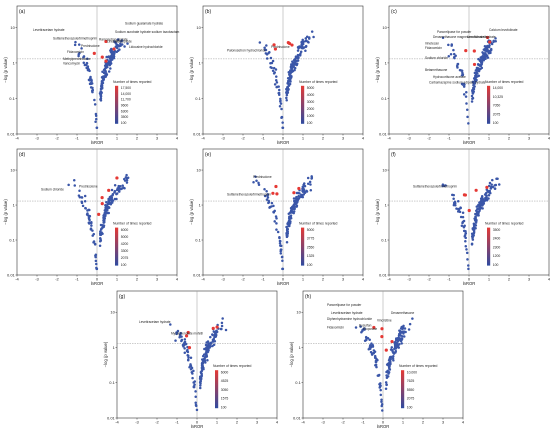  Describe the element at coordinates (77, 59) in the screenshot. I see `point-annotation: Methylprednisolone` at that location.